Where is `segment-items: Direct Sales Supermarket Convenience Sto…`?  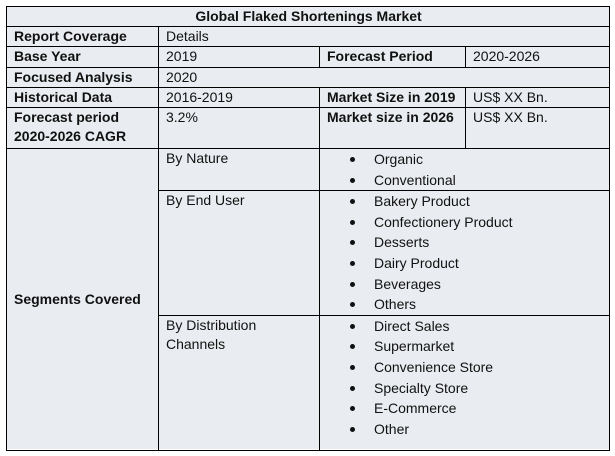 segment-items: Direct Sales Supermarket Convenience Sto… is located at coordinates (464, 382).